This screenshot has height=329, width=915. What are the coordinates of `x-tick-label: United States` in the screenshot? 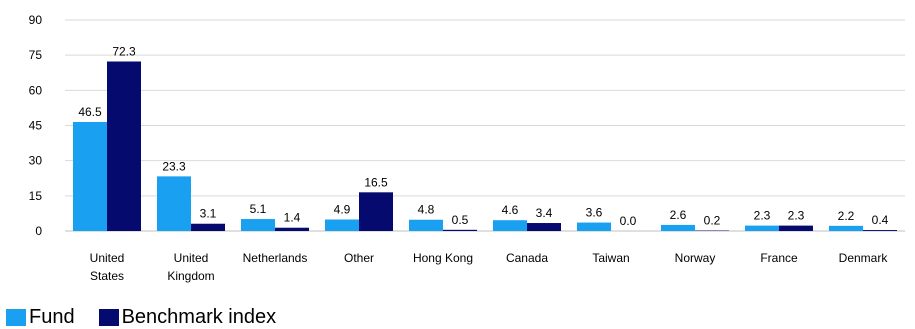 It's located at (107, 267).